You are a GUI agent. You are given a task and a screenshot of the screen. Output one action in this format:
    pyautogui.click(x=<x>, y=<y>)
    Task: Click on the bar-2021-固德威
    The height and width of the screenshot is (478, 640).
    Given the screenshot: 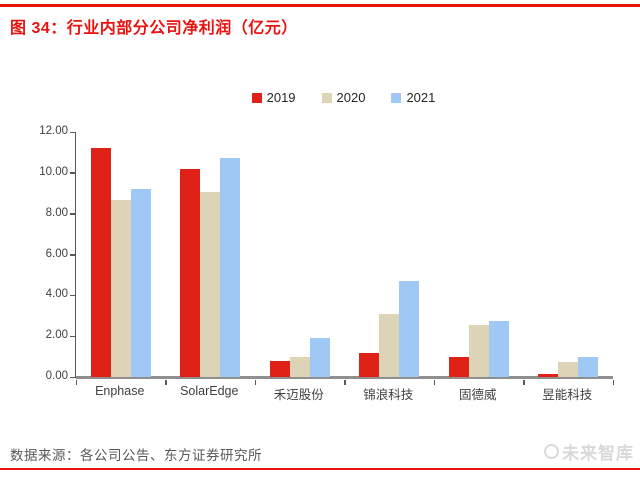 What is the action you would take?
    pyautogui.click(x=498, y=348)
    